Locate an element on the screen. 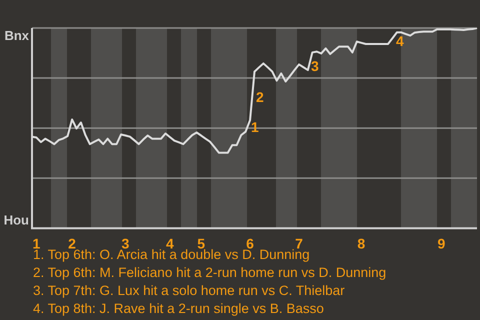 The height and width of the screenshot is (320, 480). x-tick-label: 8 is located at coordinates (361, 243).